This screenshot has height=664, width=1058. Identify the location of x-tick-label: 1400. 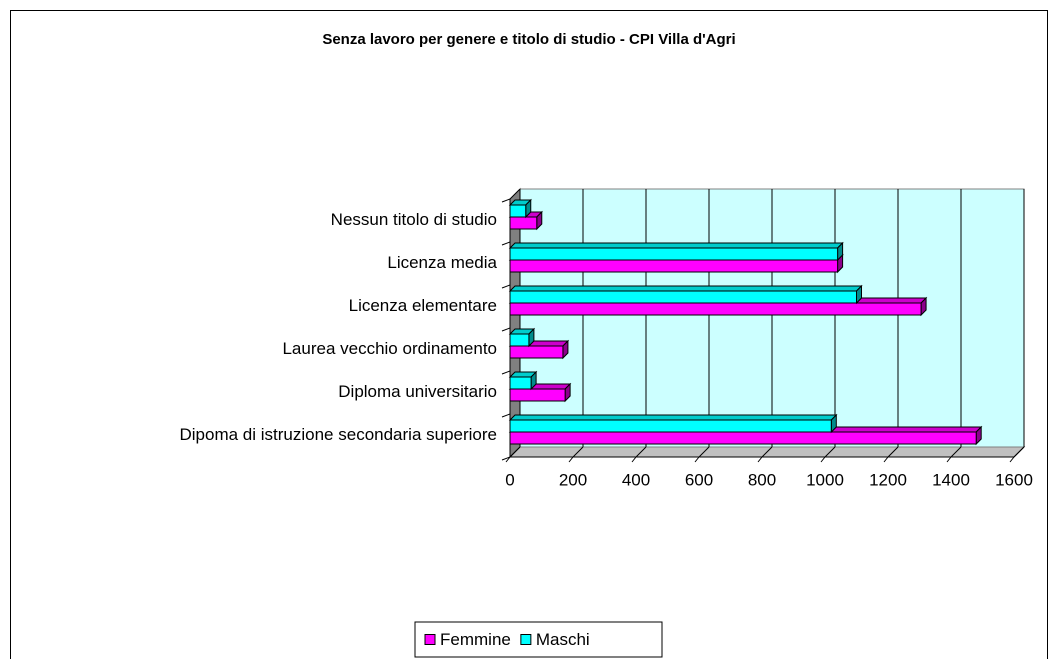
(951, 479).